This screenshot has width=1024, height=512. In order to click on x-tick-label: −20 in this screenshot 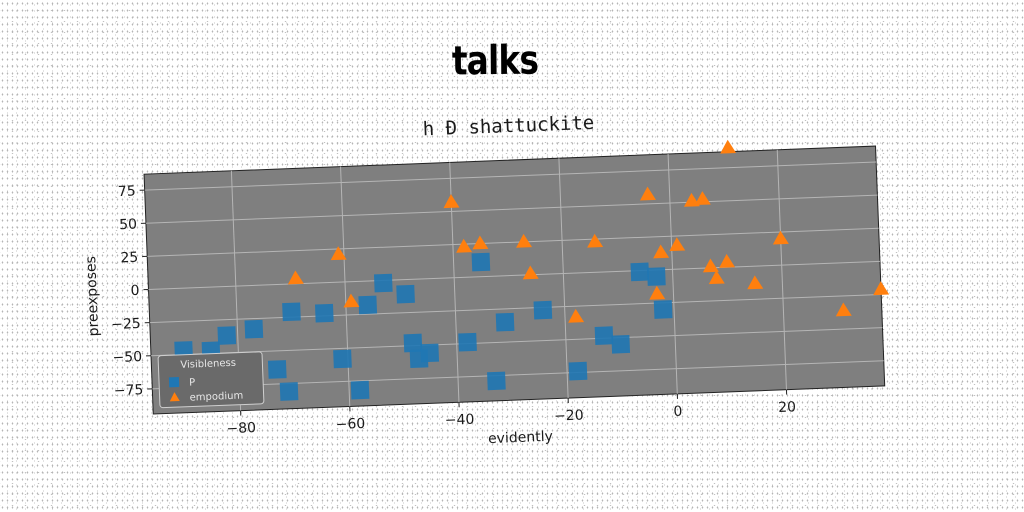, I will do `click(569, 415)`.